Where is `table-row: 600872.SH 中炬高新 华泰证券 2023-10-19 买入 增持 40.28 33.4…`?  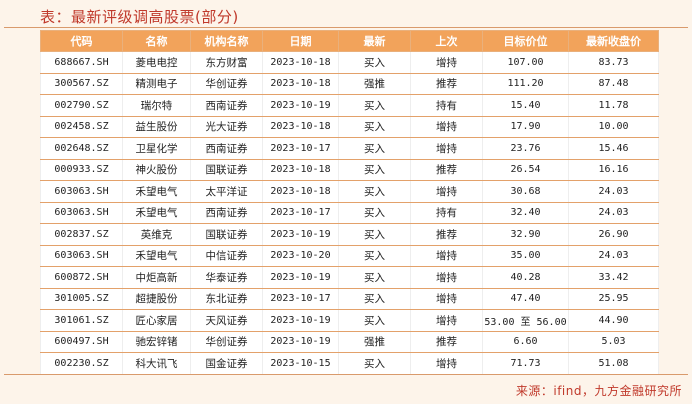 table-row: 600872.SH 中炬高新 华泰证券 2023-10-19 买入 增持 40.28 33.4… is located at coordinates (349, 277).